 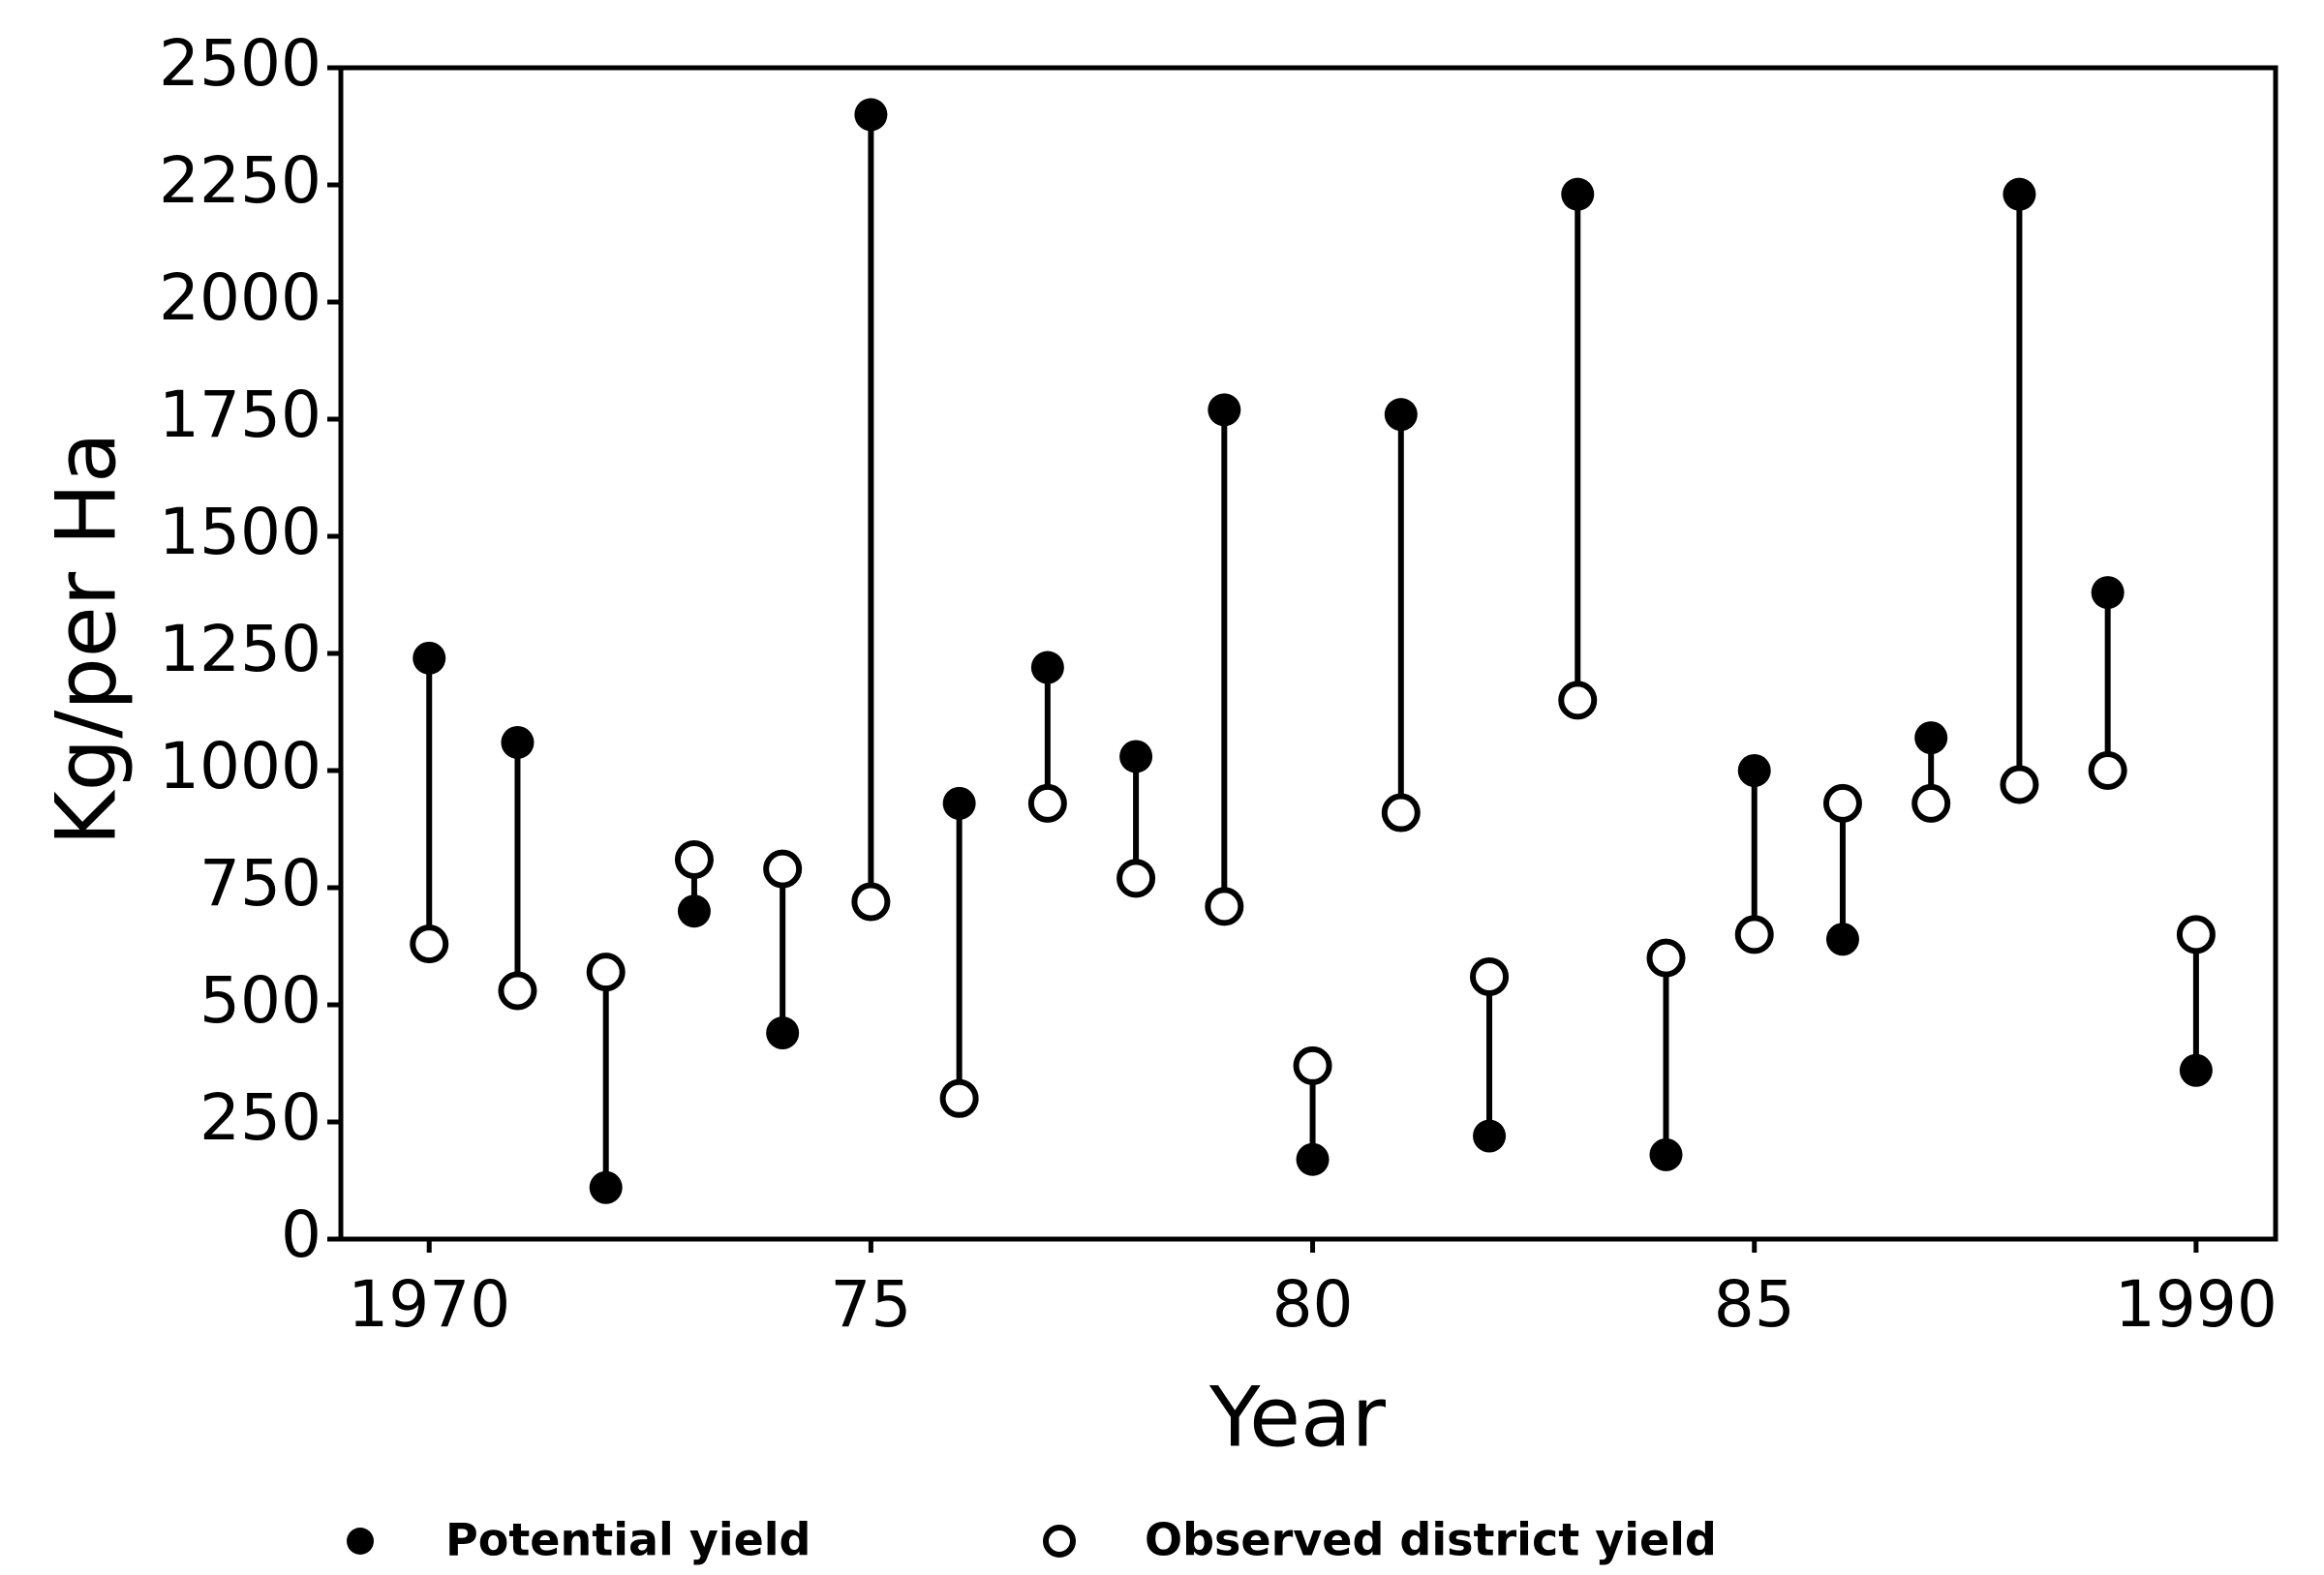 What do you see at coordinates (871, 1304) in the screenshot?
I see `x-tick-label: 75` at bounding box center [871, 1304].